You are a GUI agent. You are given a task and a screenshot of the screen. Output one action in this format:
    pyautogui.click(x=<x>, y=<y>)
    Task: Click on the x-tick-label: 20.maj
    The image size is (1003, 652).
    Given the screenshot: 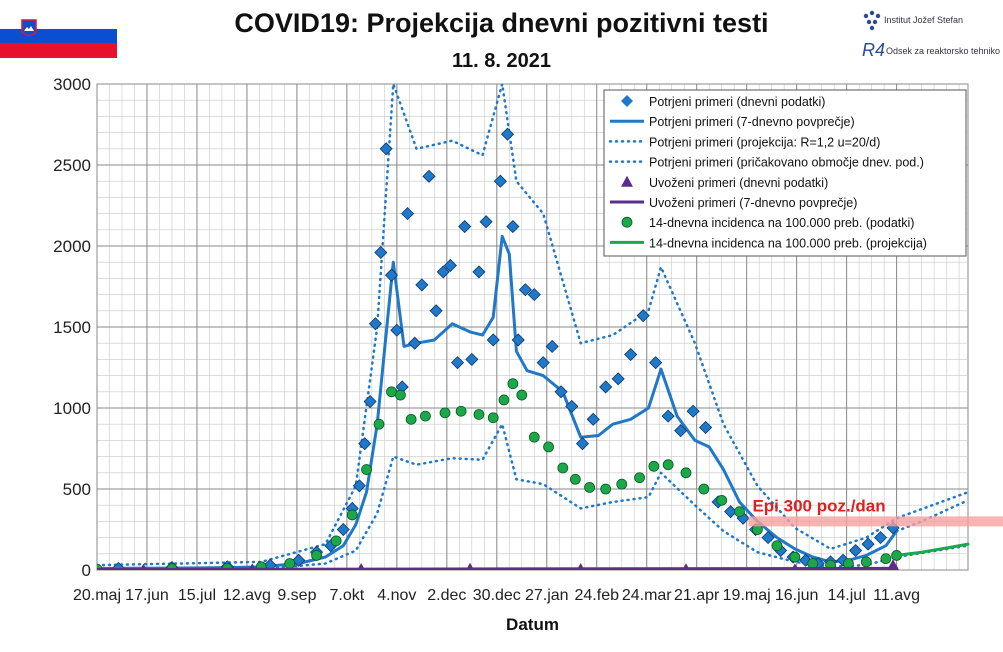 What is the action you would take?
    pyautogui.click(x=97, y=595)
    